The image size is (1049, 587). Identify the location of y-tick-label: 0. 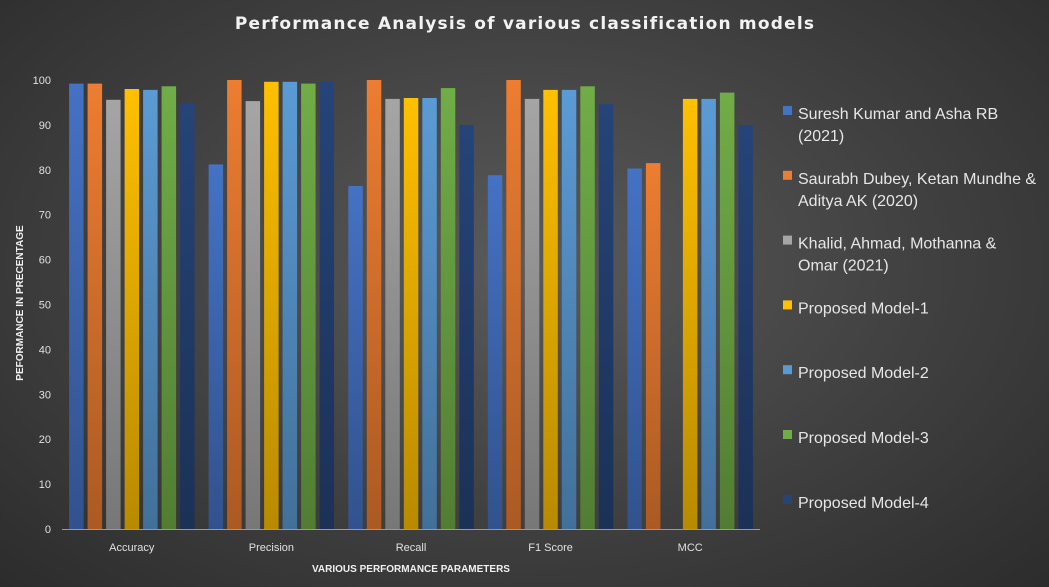
(48, 530).